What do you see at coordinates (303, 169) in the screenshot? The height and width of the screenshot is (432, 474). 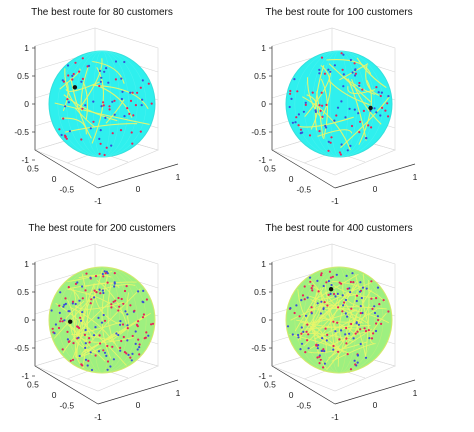 I see `y-axis` at bounding box center [303, 169].